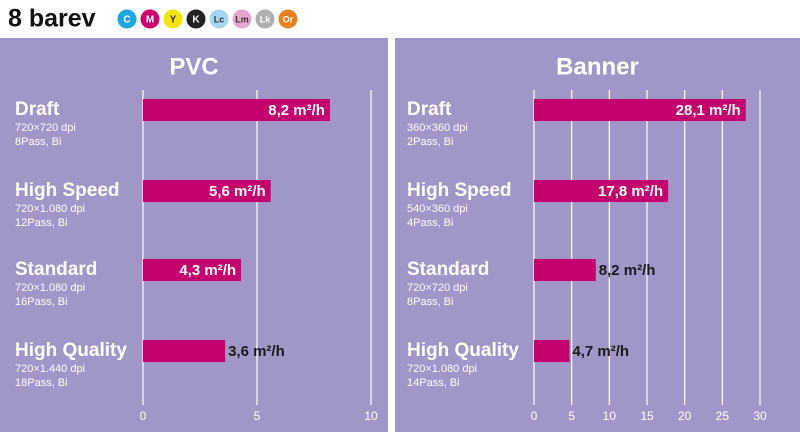  Describe the element at coordinates (41, 302) in the screenshot. I see `passes-label: 16Pass, Bi` at that location.